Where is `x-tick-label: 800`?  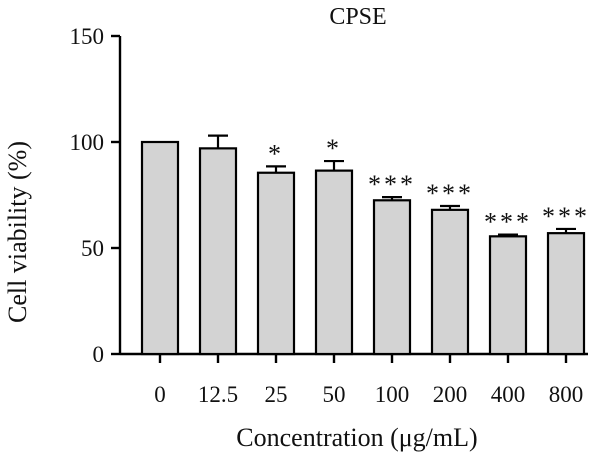
x-tick-label: 800 is located at coordinates (566, 394).